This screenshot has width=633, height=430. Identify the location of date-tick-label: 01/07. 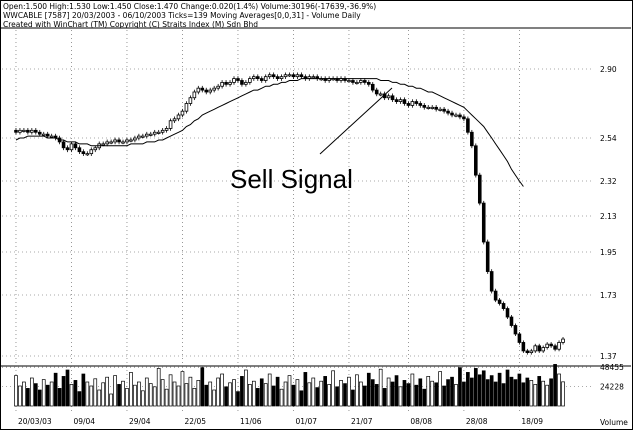
(306, 421).